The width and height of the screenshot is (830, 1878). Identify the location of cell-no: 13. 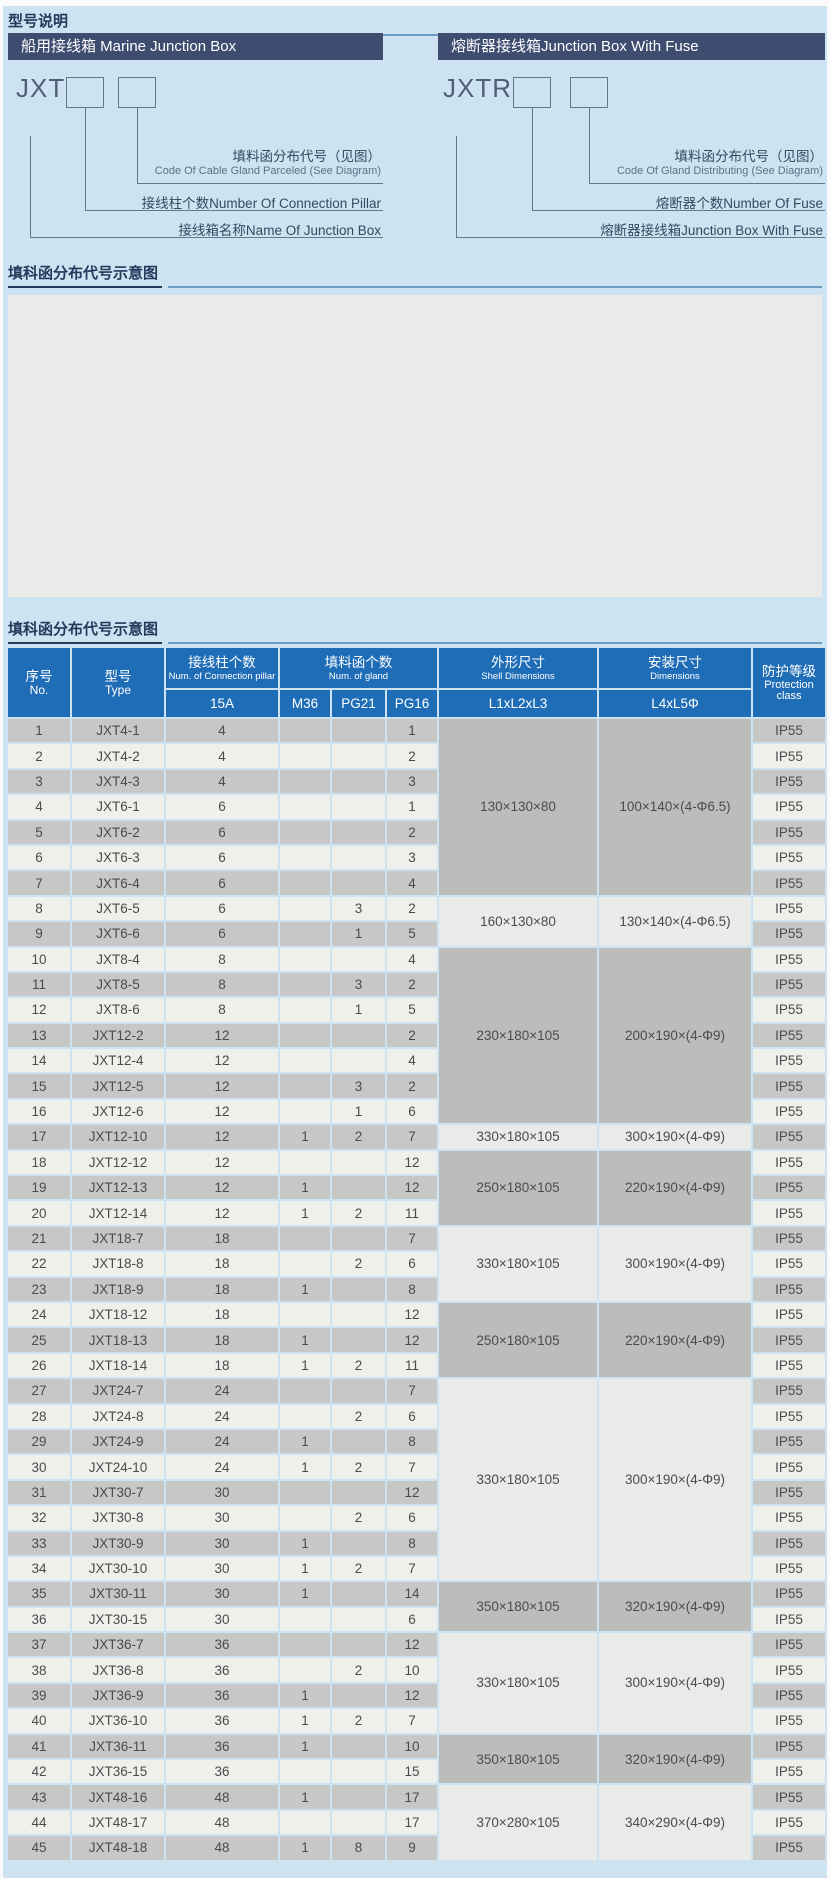
(39, 1035).